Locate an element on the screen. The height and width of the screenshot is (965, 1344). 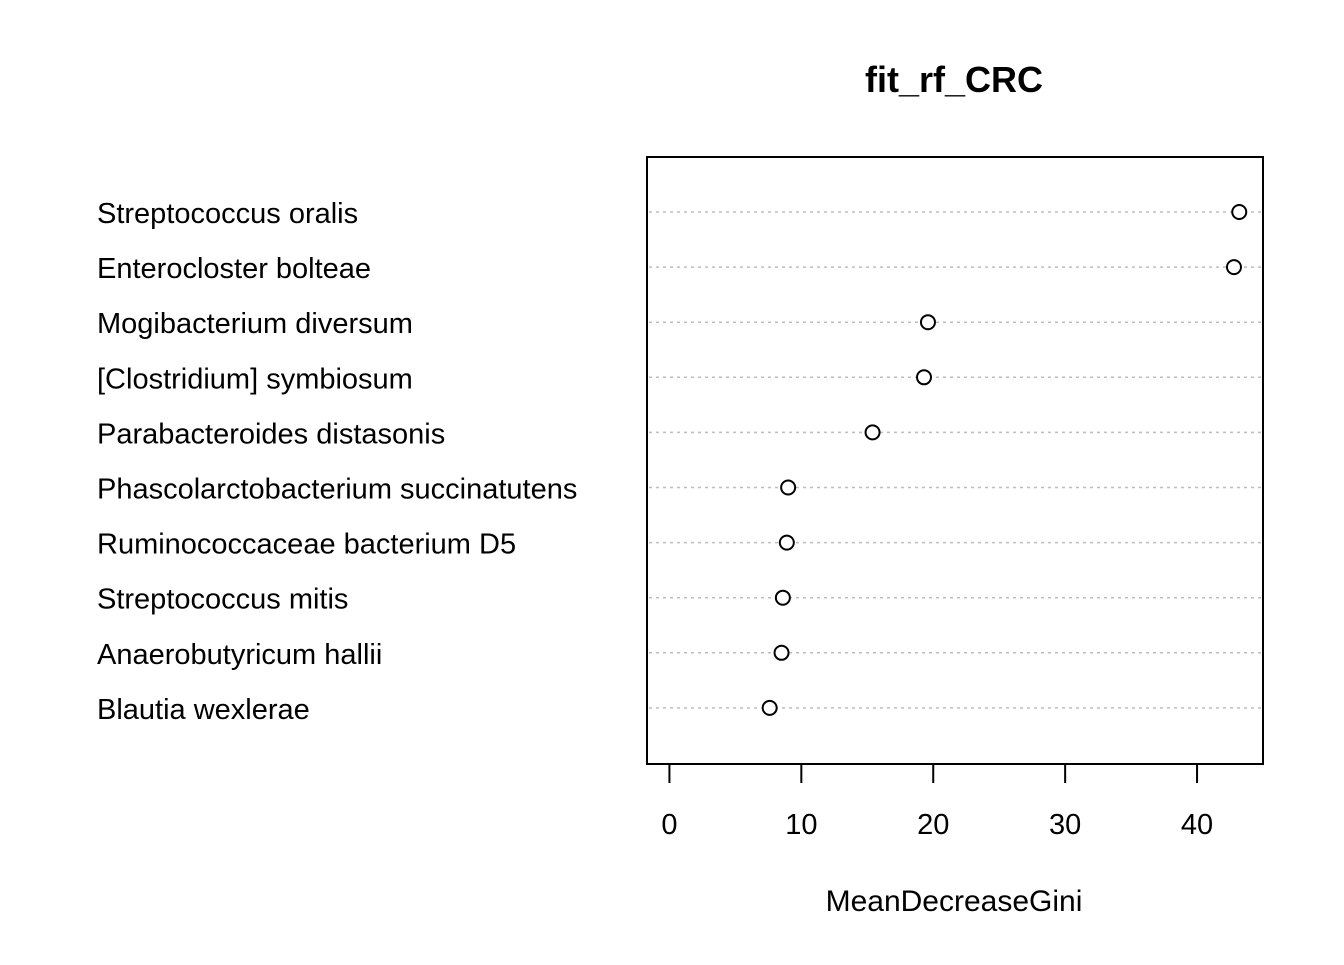
x-tick-label: 0 is located at coordinates (669, 825).